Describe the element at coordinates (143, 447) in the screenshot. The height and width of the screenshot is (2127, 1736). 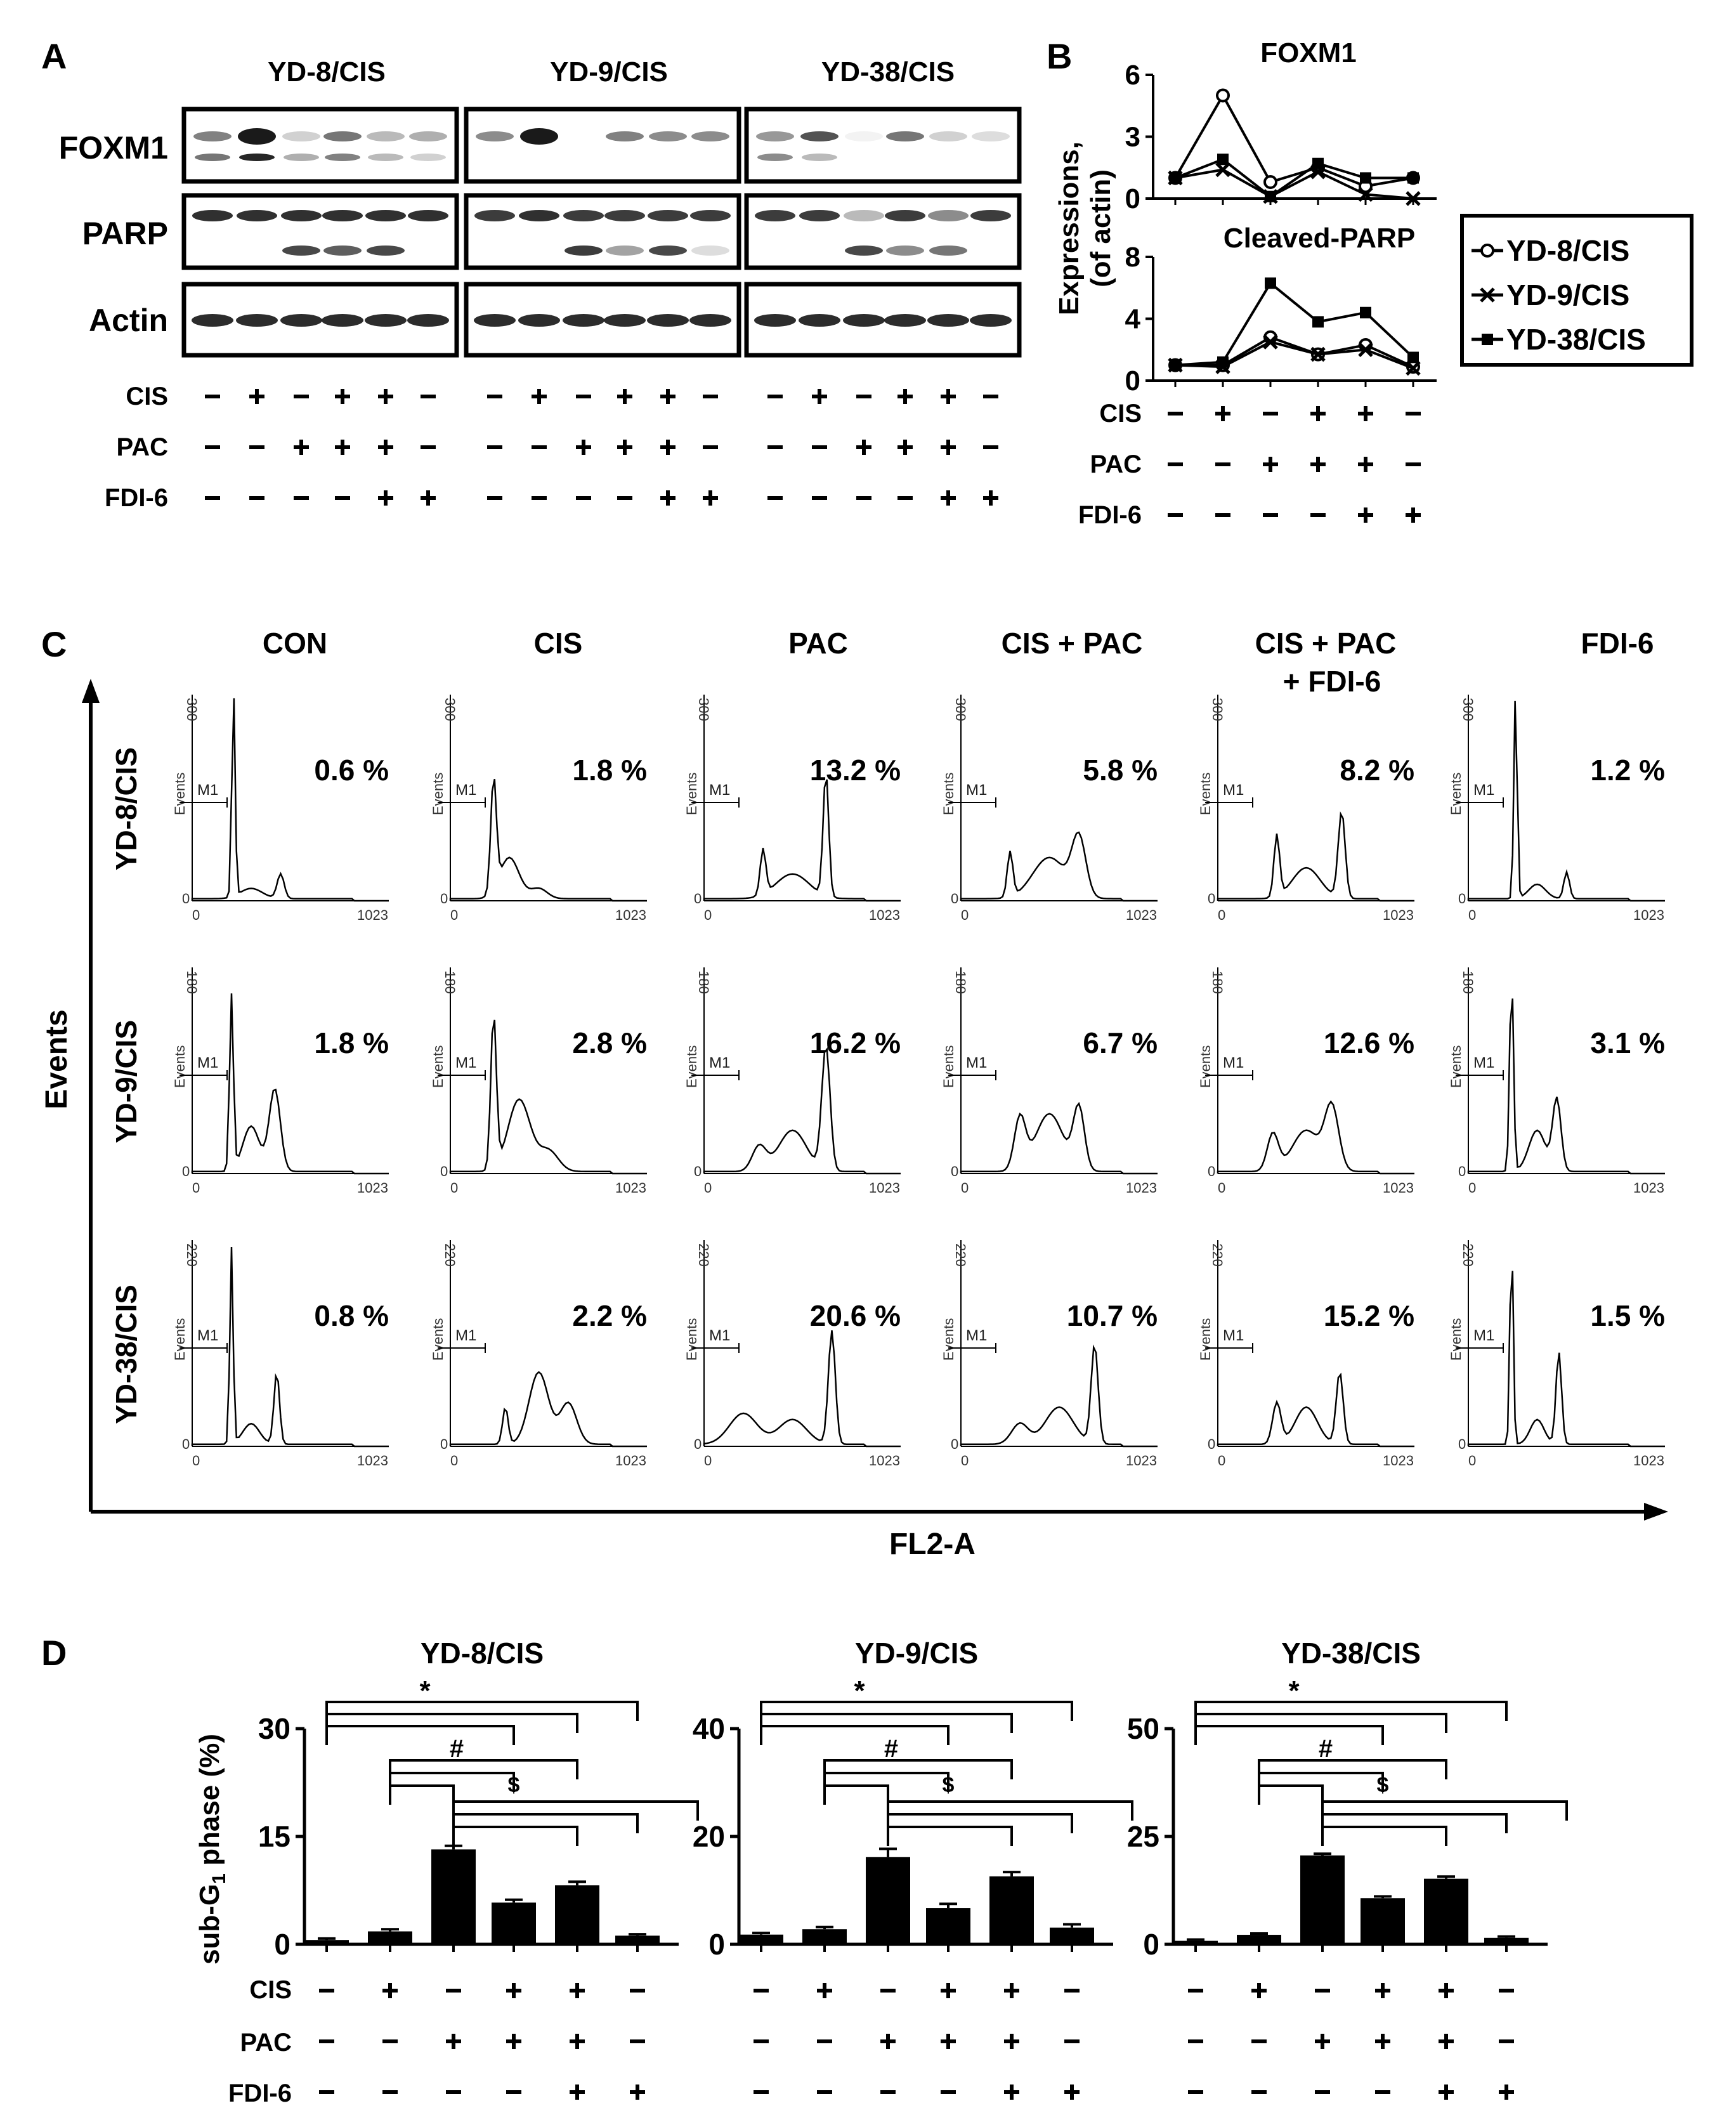
I see `wb-treatment-label-pac: PAC` at that location.